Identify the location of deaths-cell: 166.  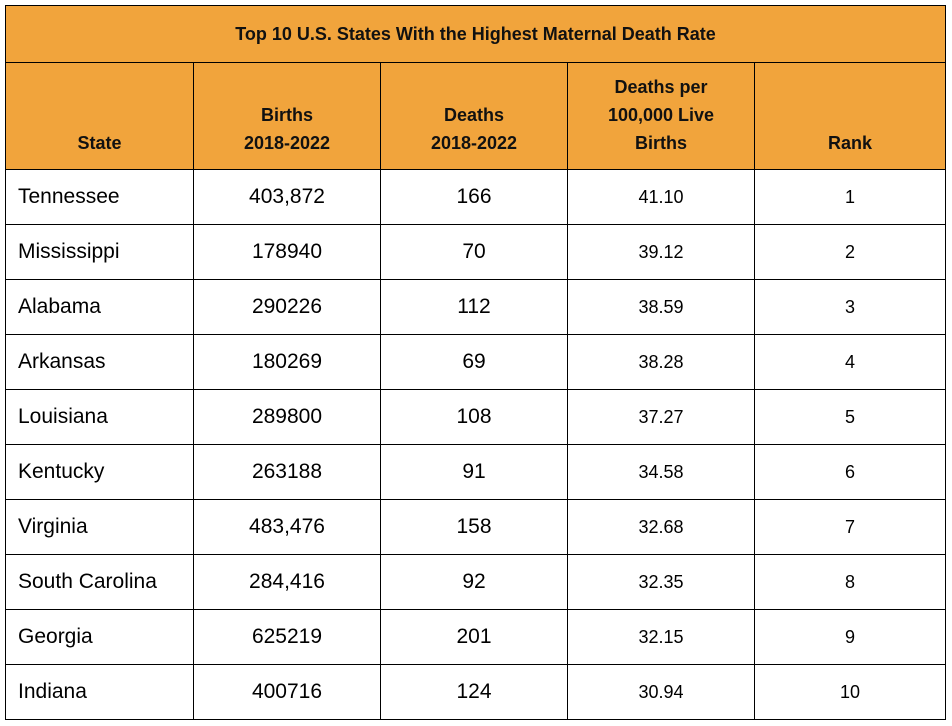
(474, 197).